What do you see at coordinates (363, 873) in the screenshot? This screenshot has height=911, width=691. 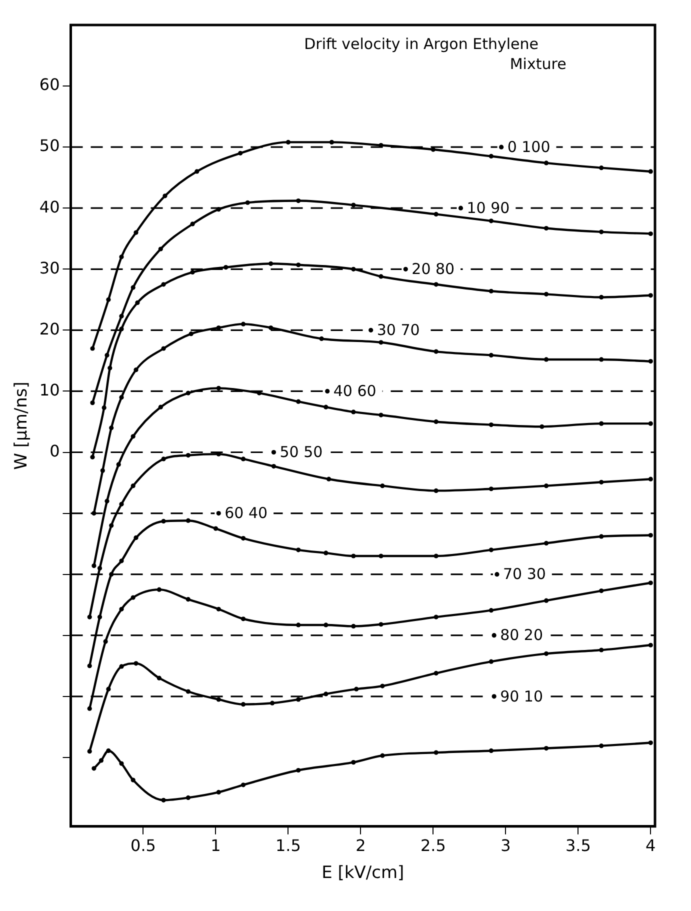 I see `x-axis-title: E [kV/cm]` at bounding box center [363, 873].